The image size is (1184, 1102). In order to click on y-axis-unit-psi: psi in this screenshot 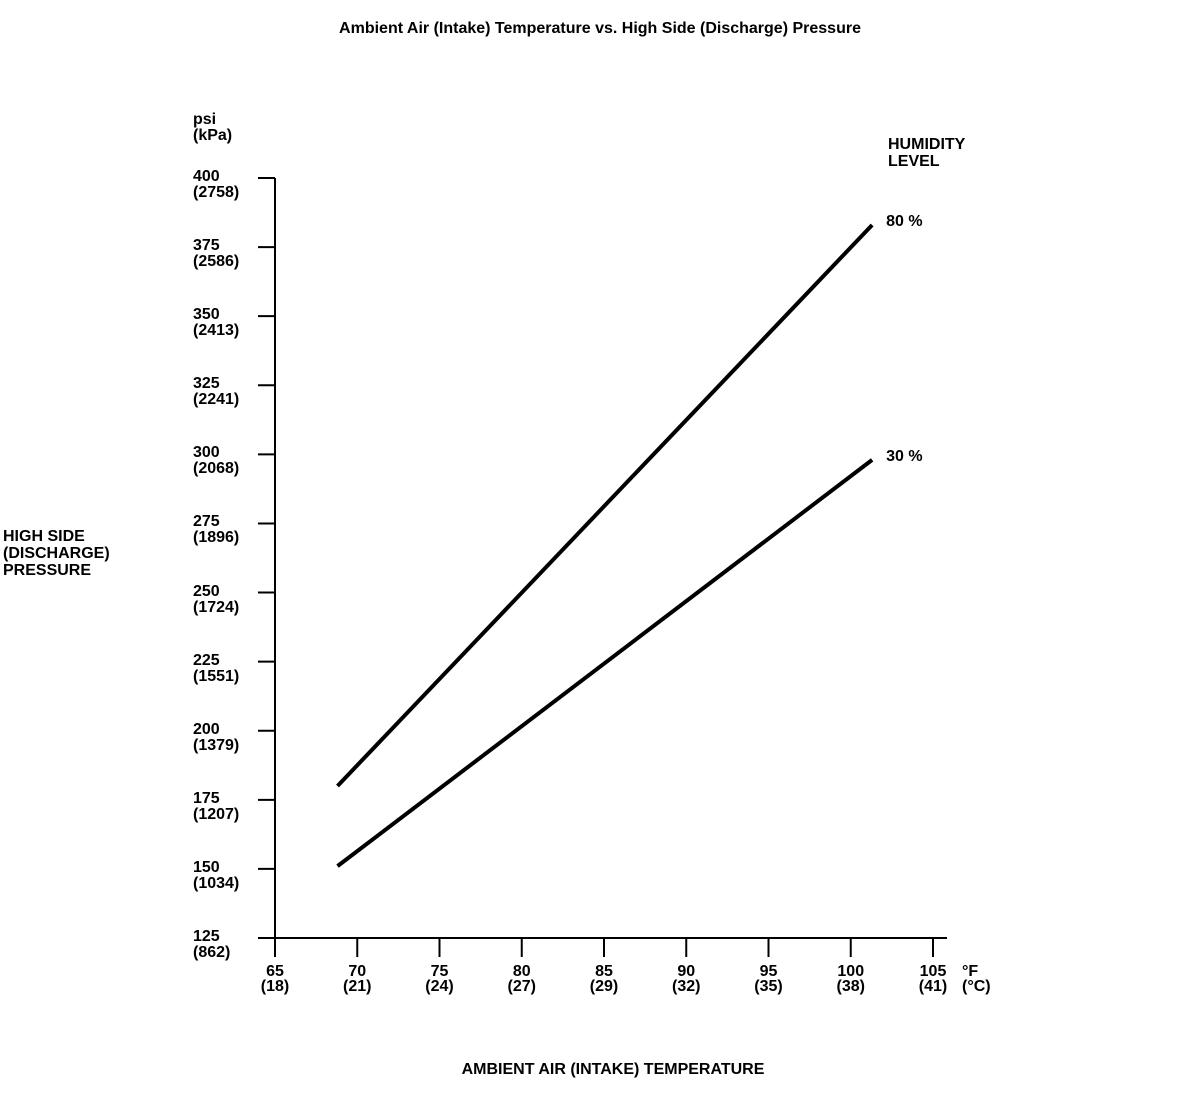, I will do `click(205, 119)`.